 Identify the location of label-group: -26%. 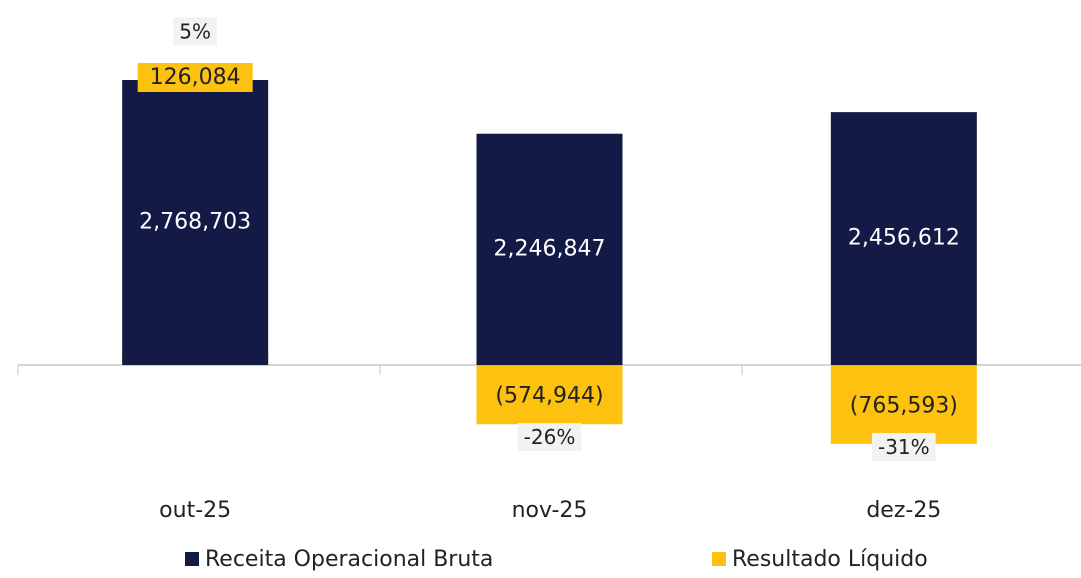
(549, 437).